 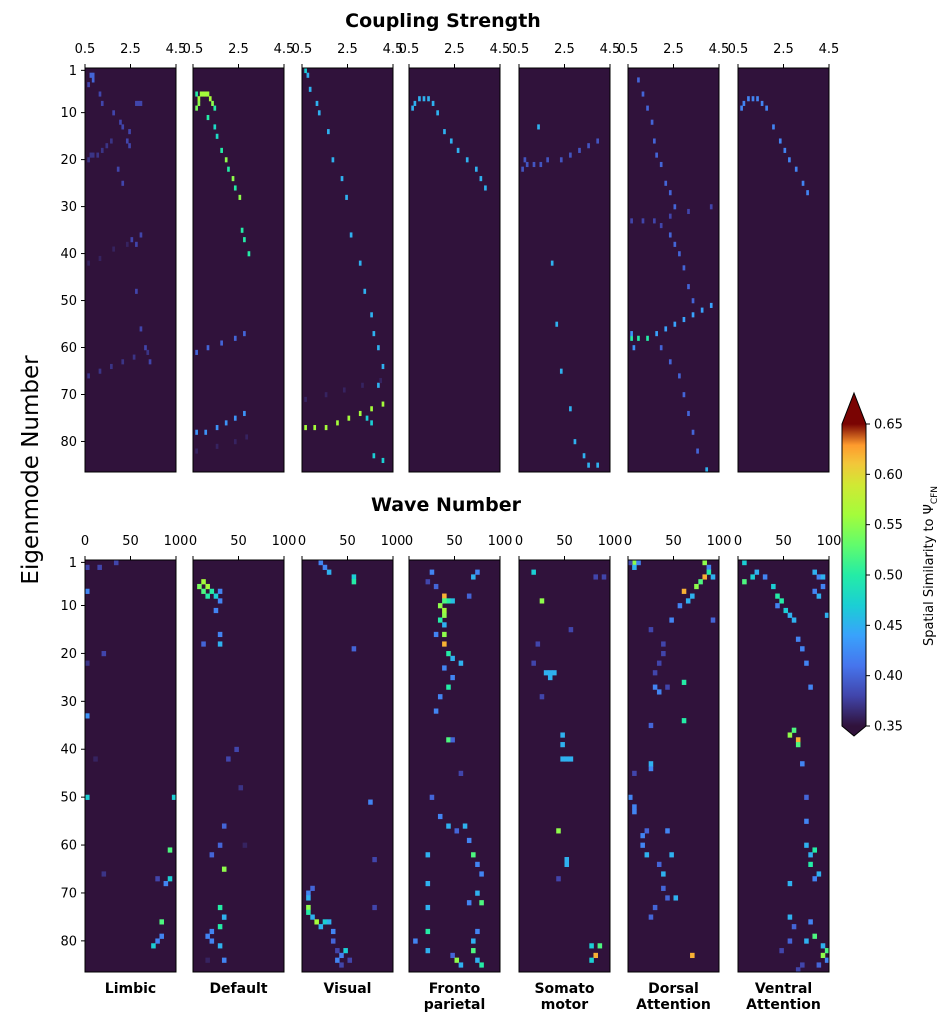 What do you see at coordinates (888, 626) in the screenshot?
I see `colorbar-tick-label: 0.45` at bounding box center [888, 626].